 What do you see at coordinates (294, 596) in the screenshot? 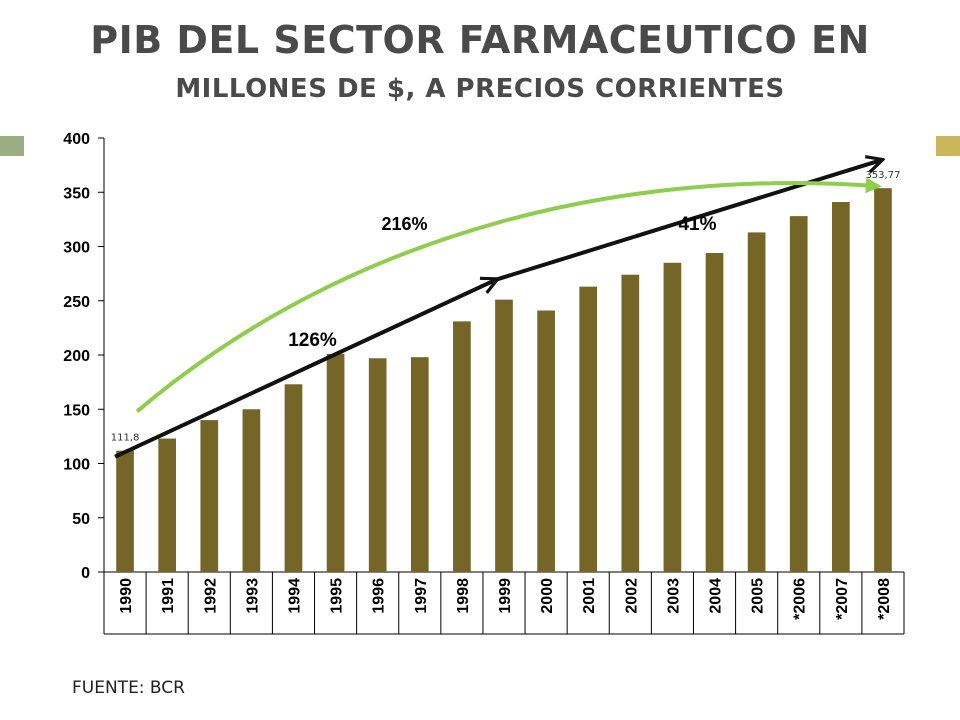
I see `x-tick-label: 1994` at bounding box center [294, 596].